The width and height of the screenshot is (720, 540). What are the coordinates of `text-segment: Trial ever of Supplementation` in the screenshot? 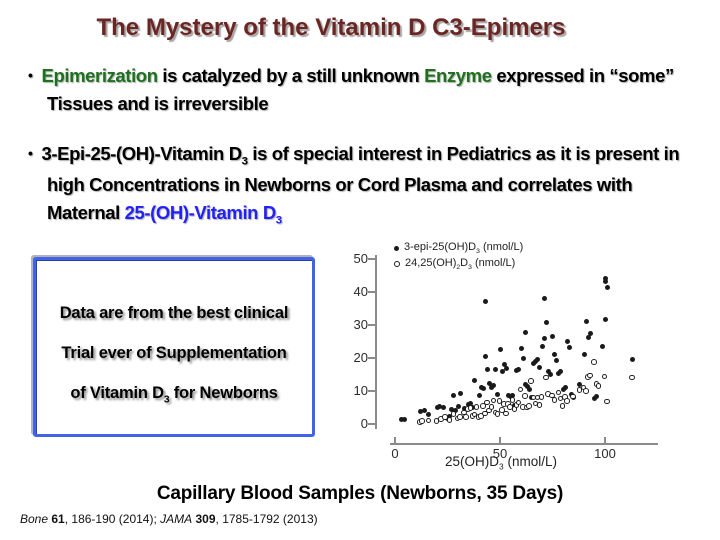 It's located at (174, 353).